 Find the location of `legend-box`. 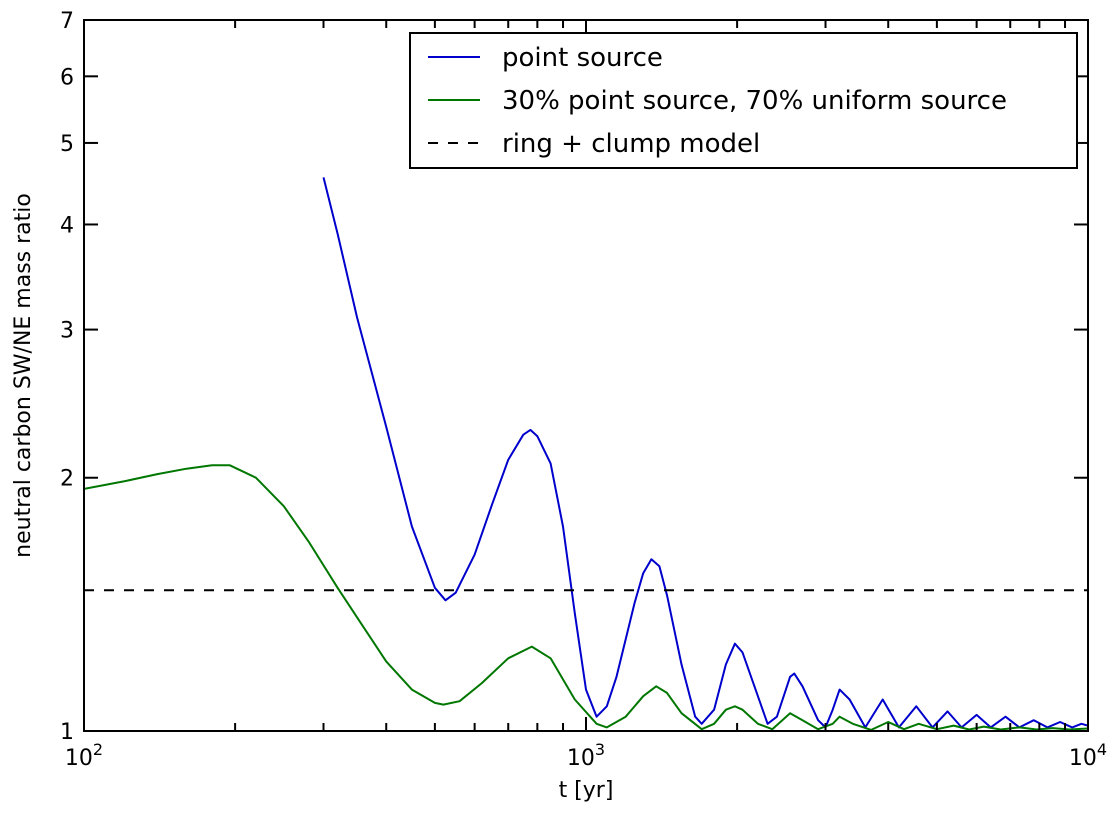

legend-box is located at coordinates (743, 100).